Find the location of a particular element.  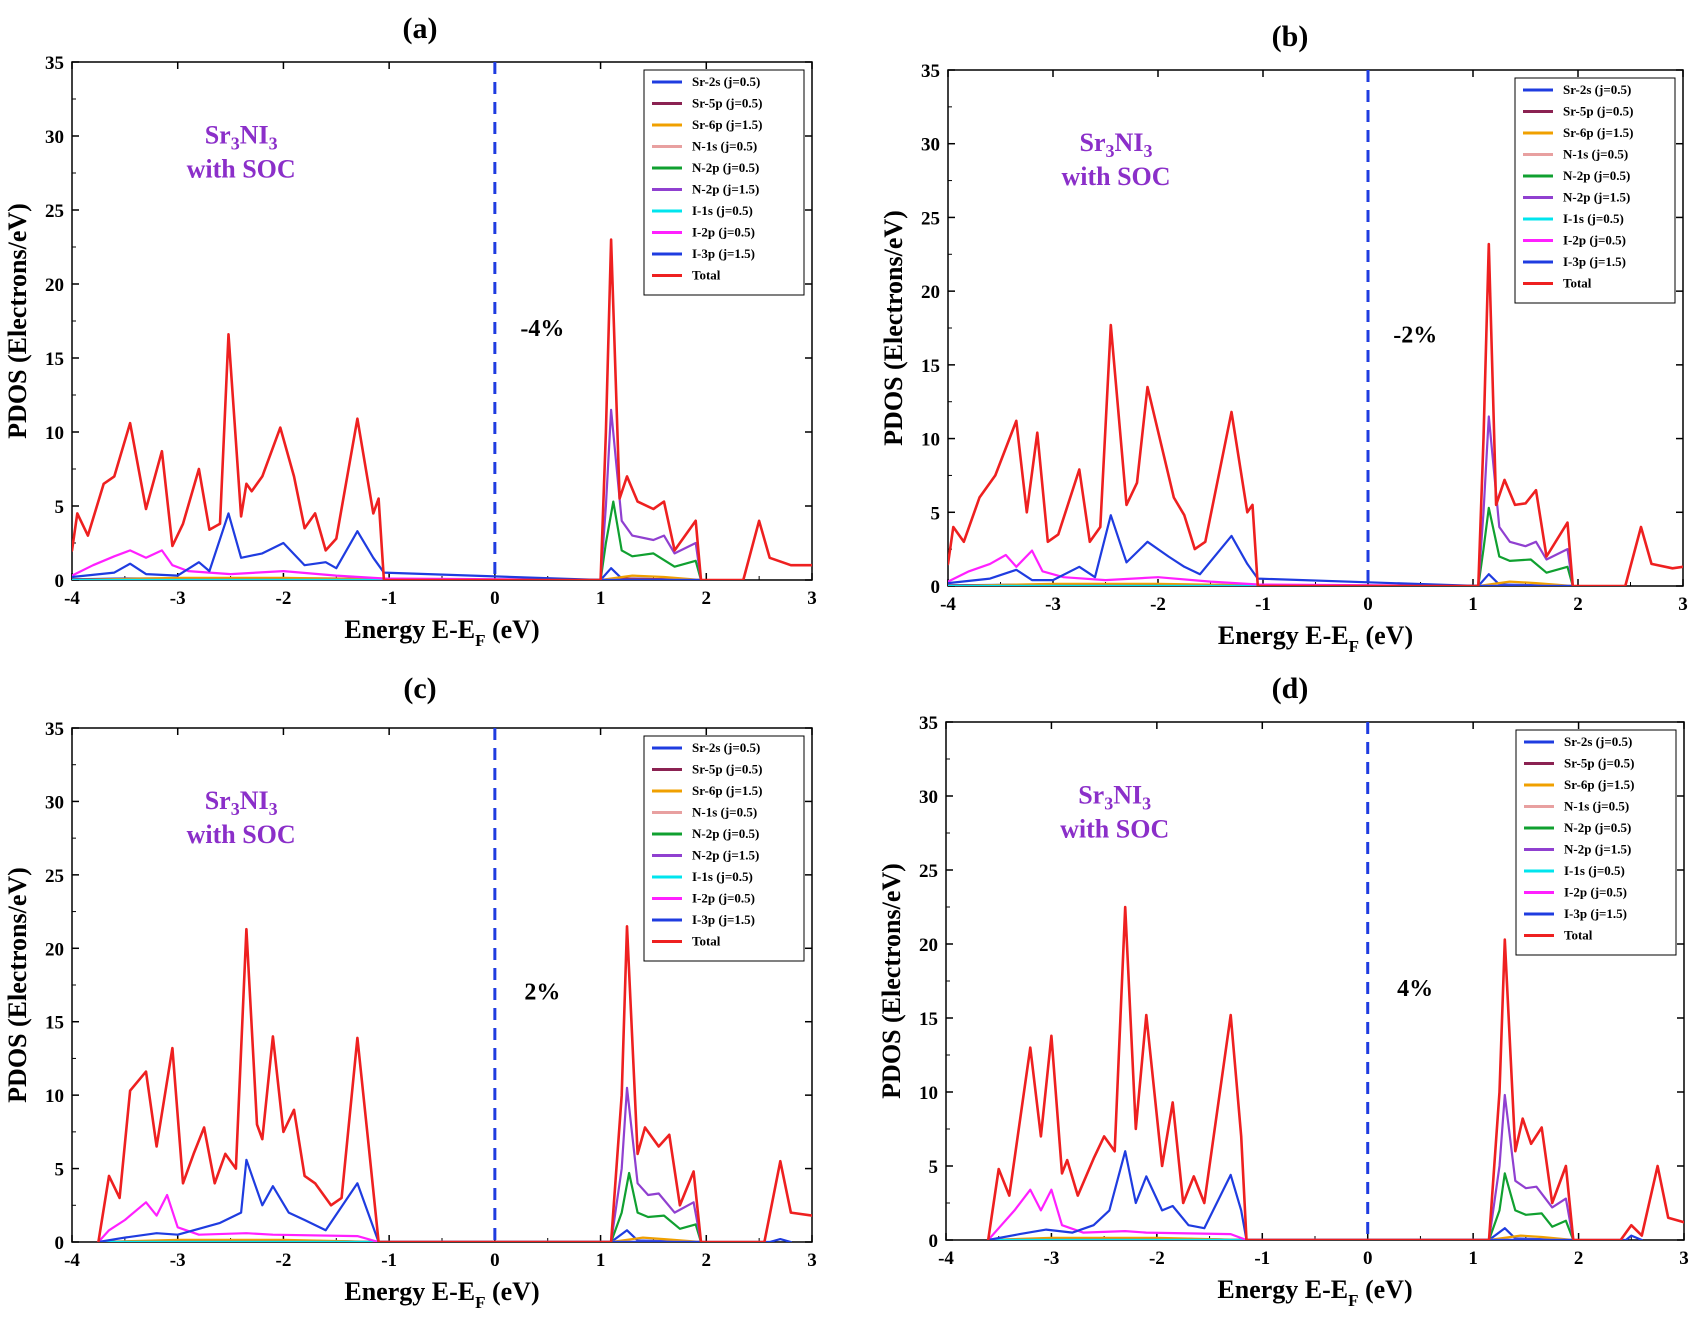

panel-label: (d) is located at coordinates (1290, 688).